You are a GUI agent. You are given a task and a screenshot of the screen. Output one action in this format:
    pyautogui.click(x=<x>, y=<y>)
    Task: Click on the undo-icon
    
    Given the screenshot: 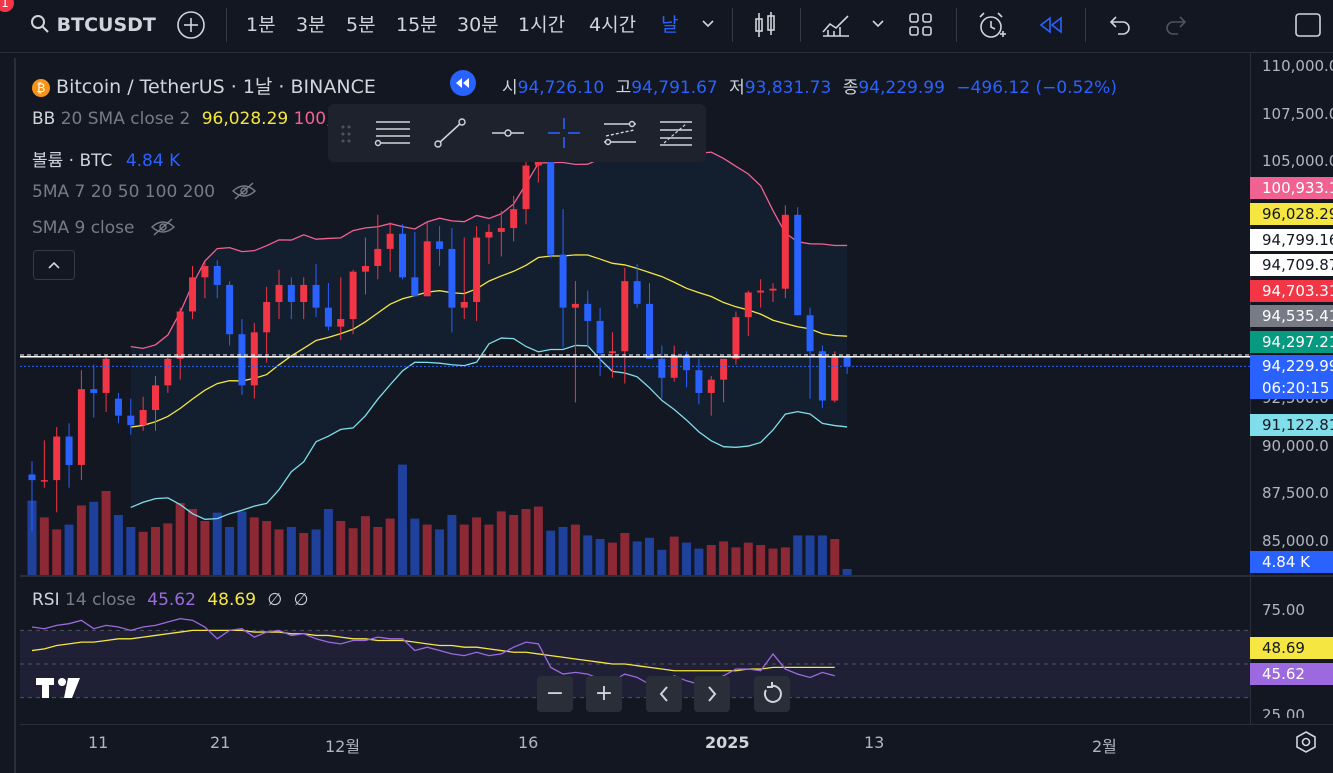 What is the action you would take?
    pyautogui.click(x=1119, y=25)
    